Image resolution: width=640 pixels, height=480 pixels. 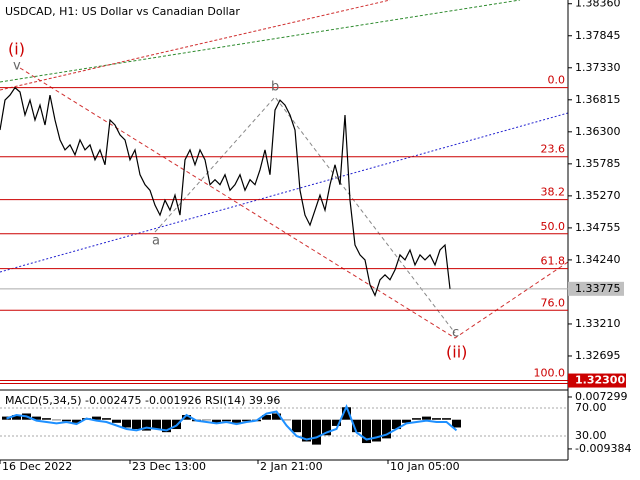 What do you see at coordinates (553, 226) in the screenshot?
I see `fib-label: 50.0` at bounding box center [553, 226].